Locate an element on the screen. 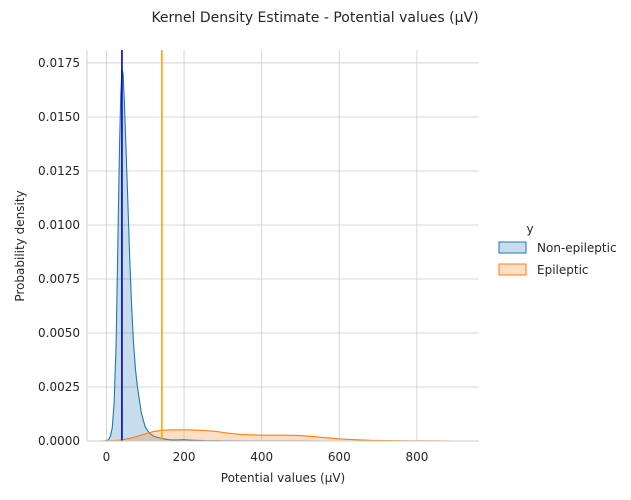 This screenshot has width=631, height=500. legend-entry-epileptic: Epileptic is located at coordinates (543, 270).